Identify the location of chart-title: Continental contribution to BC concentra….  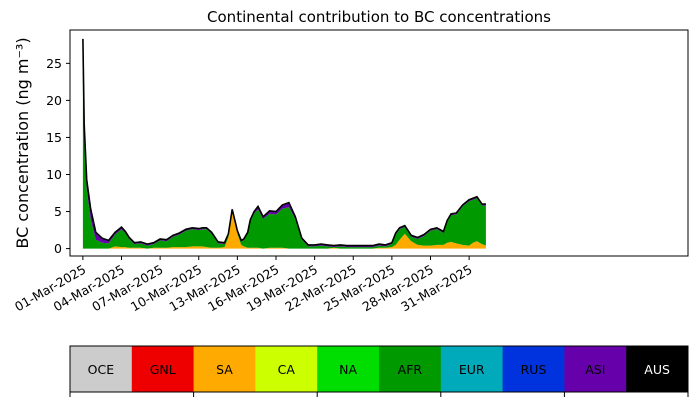
(379, 17).